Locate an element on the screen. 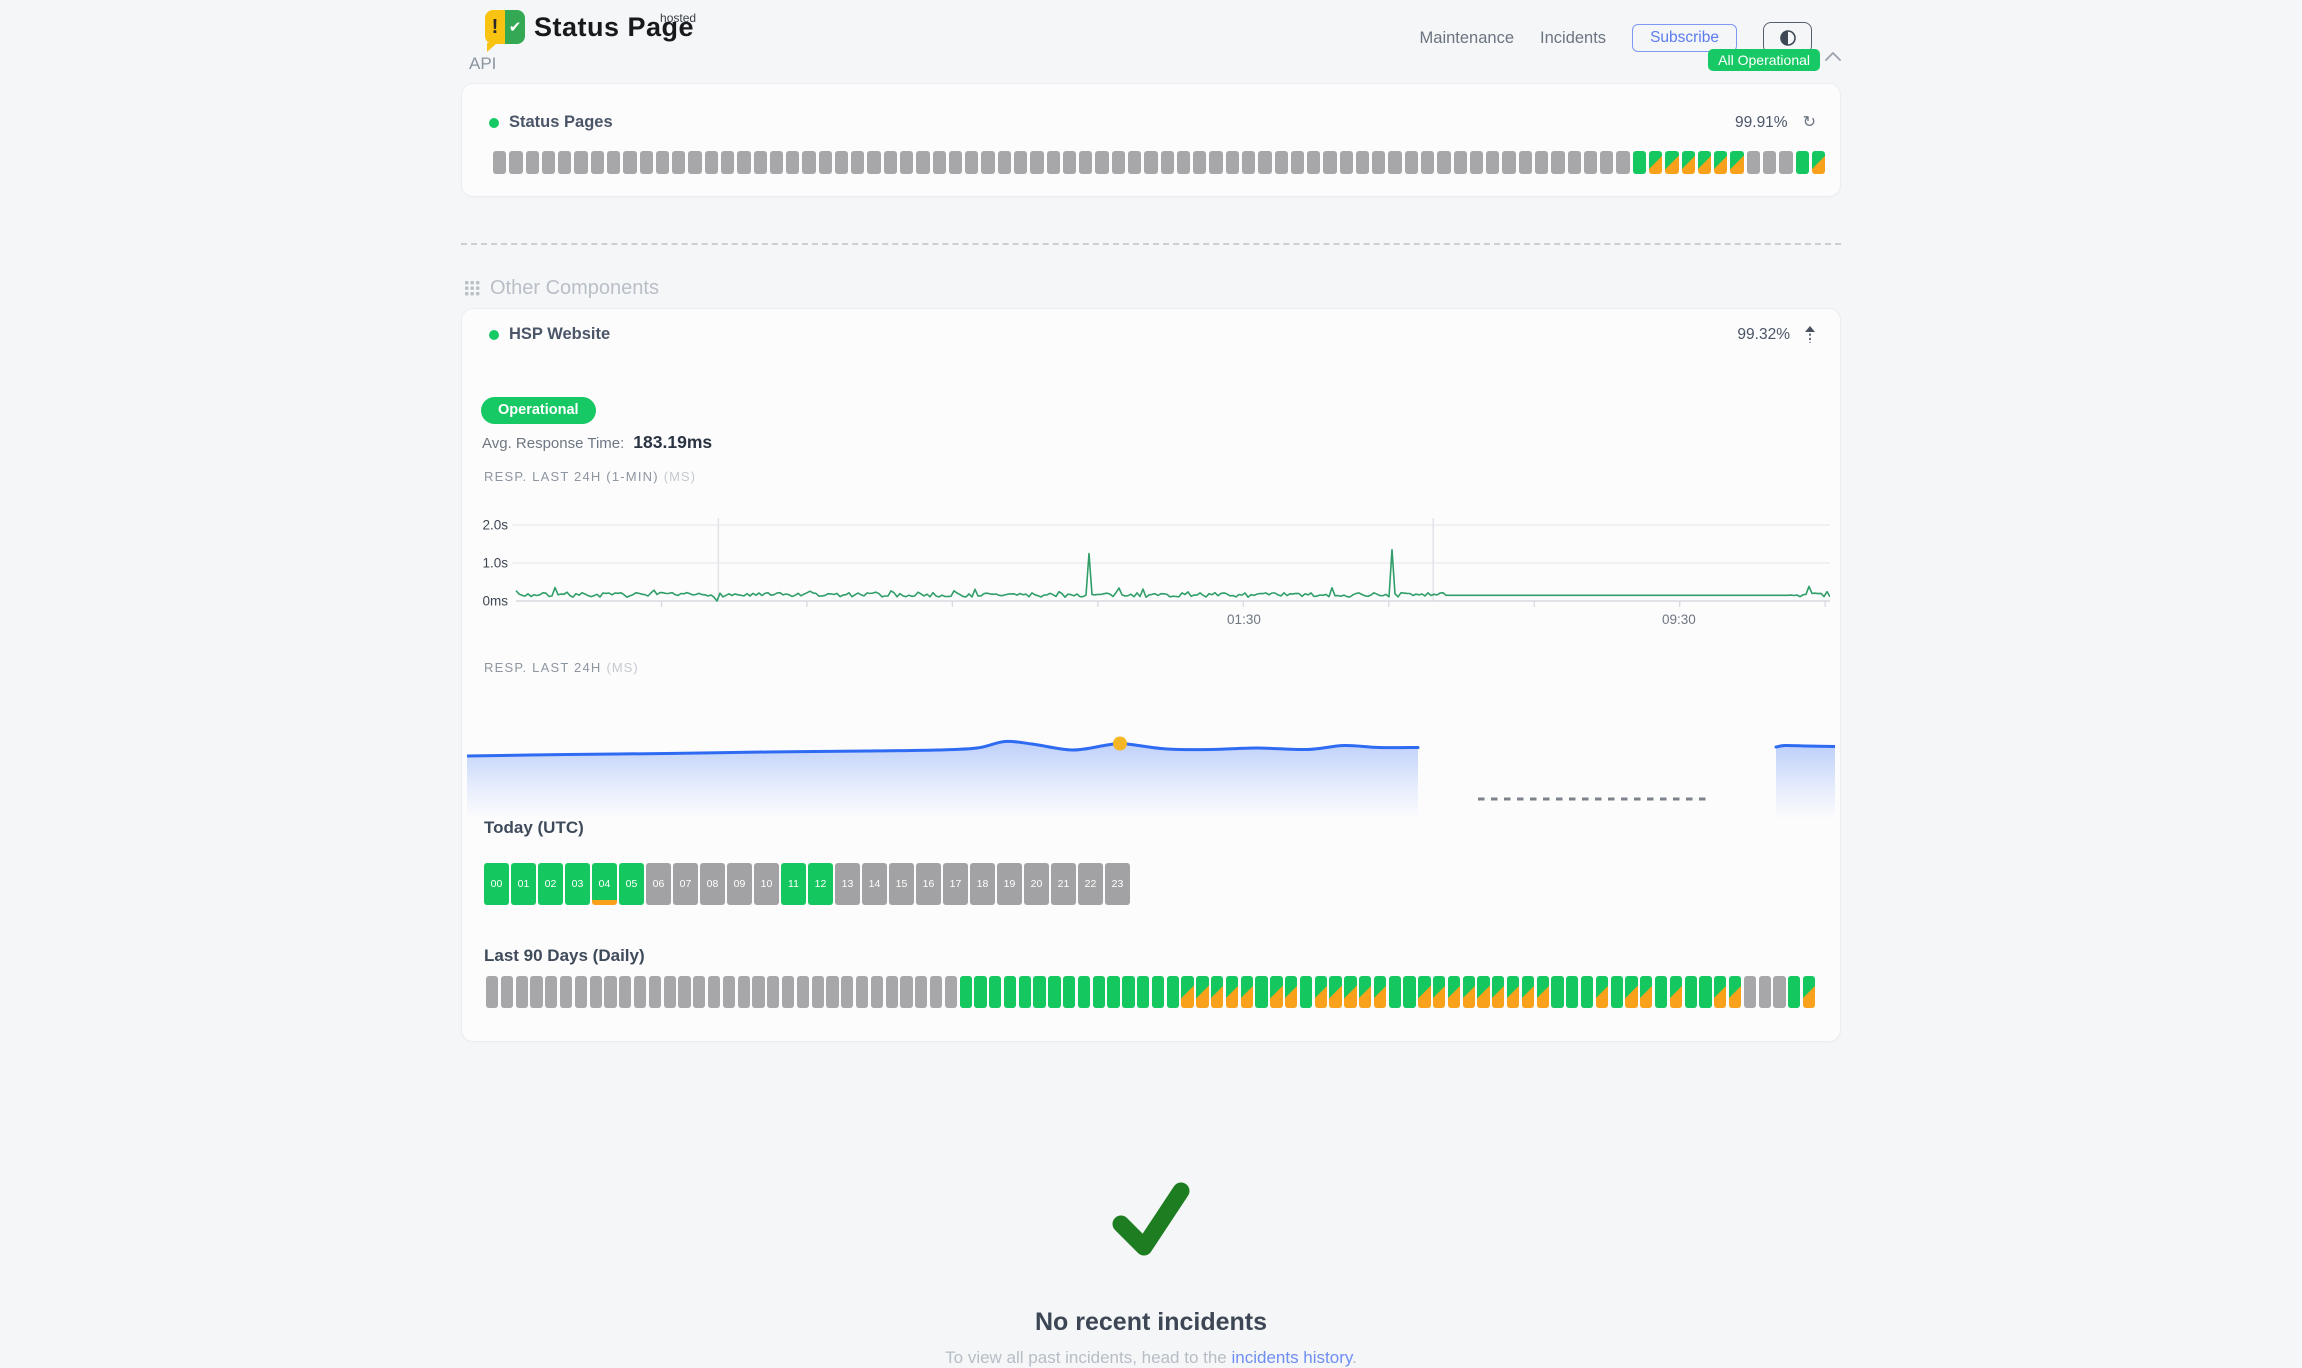 Image resolution: width=2302 pixels, height=1368 pixels. nav-incidents: Incidents is located at coordinates (1573, 37).